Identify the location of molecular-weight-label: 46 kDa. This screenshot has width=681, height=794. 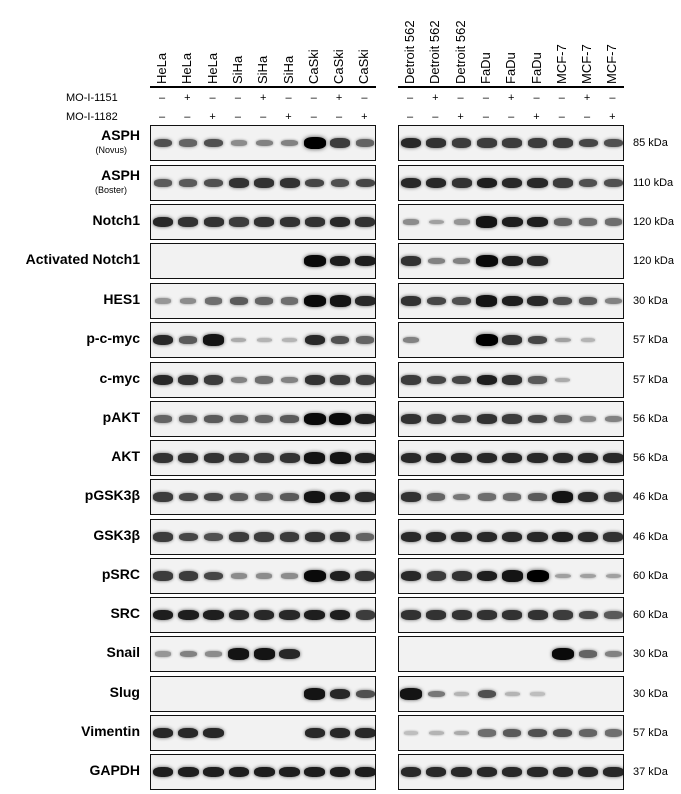
(650, 497).